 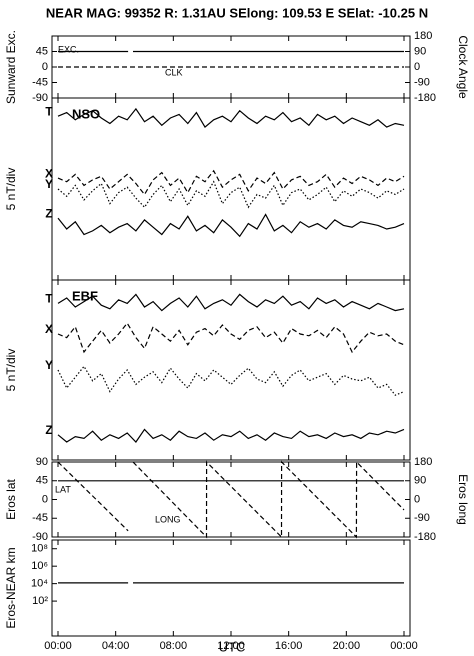 What do you see at coordinates (85, 295) in the screenshot?
I see `panel-label: EBF` at bounding box center [85, 295].